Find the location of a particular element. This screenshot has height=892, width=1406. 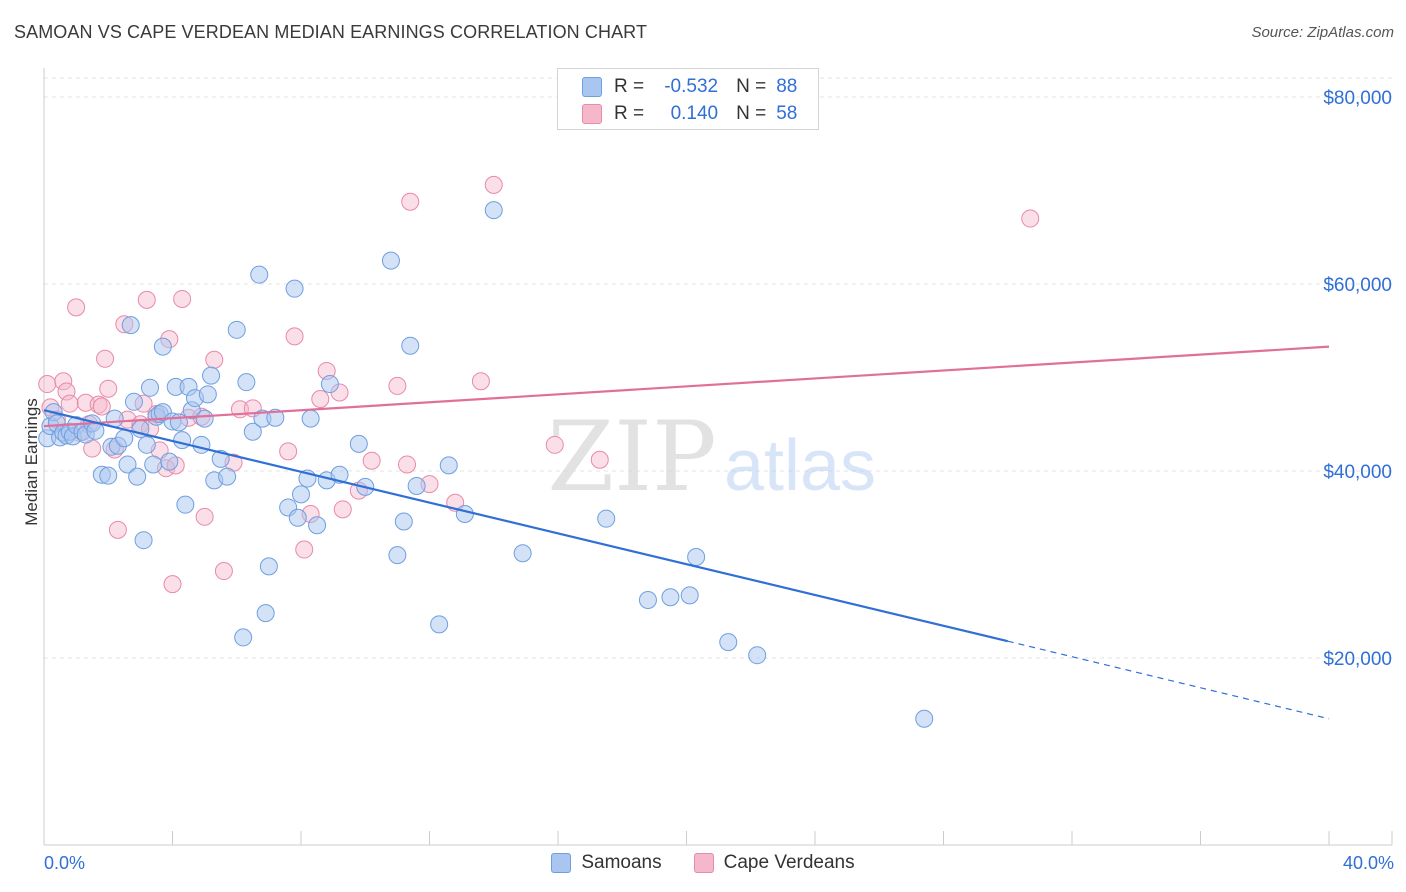

legend-n-value: 88 is located at coordinates (787, 86).